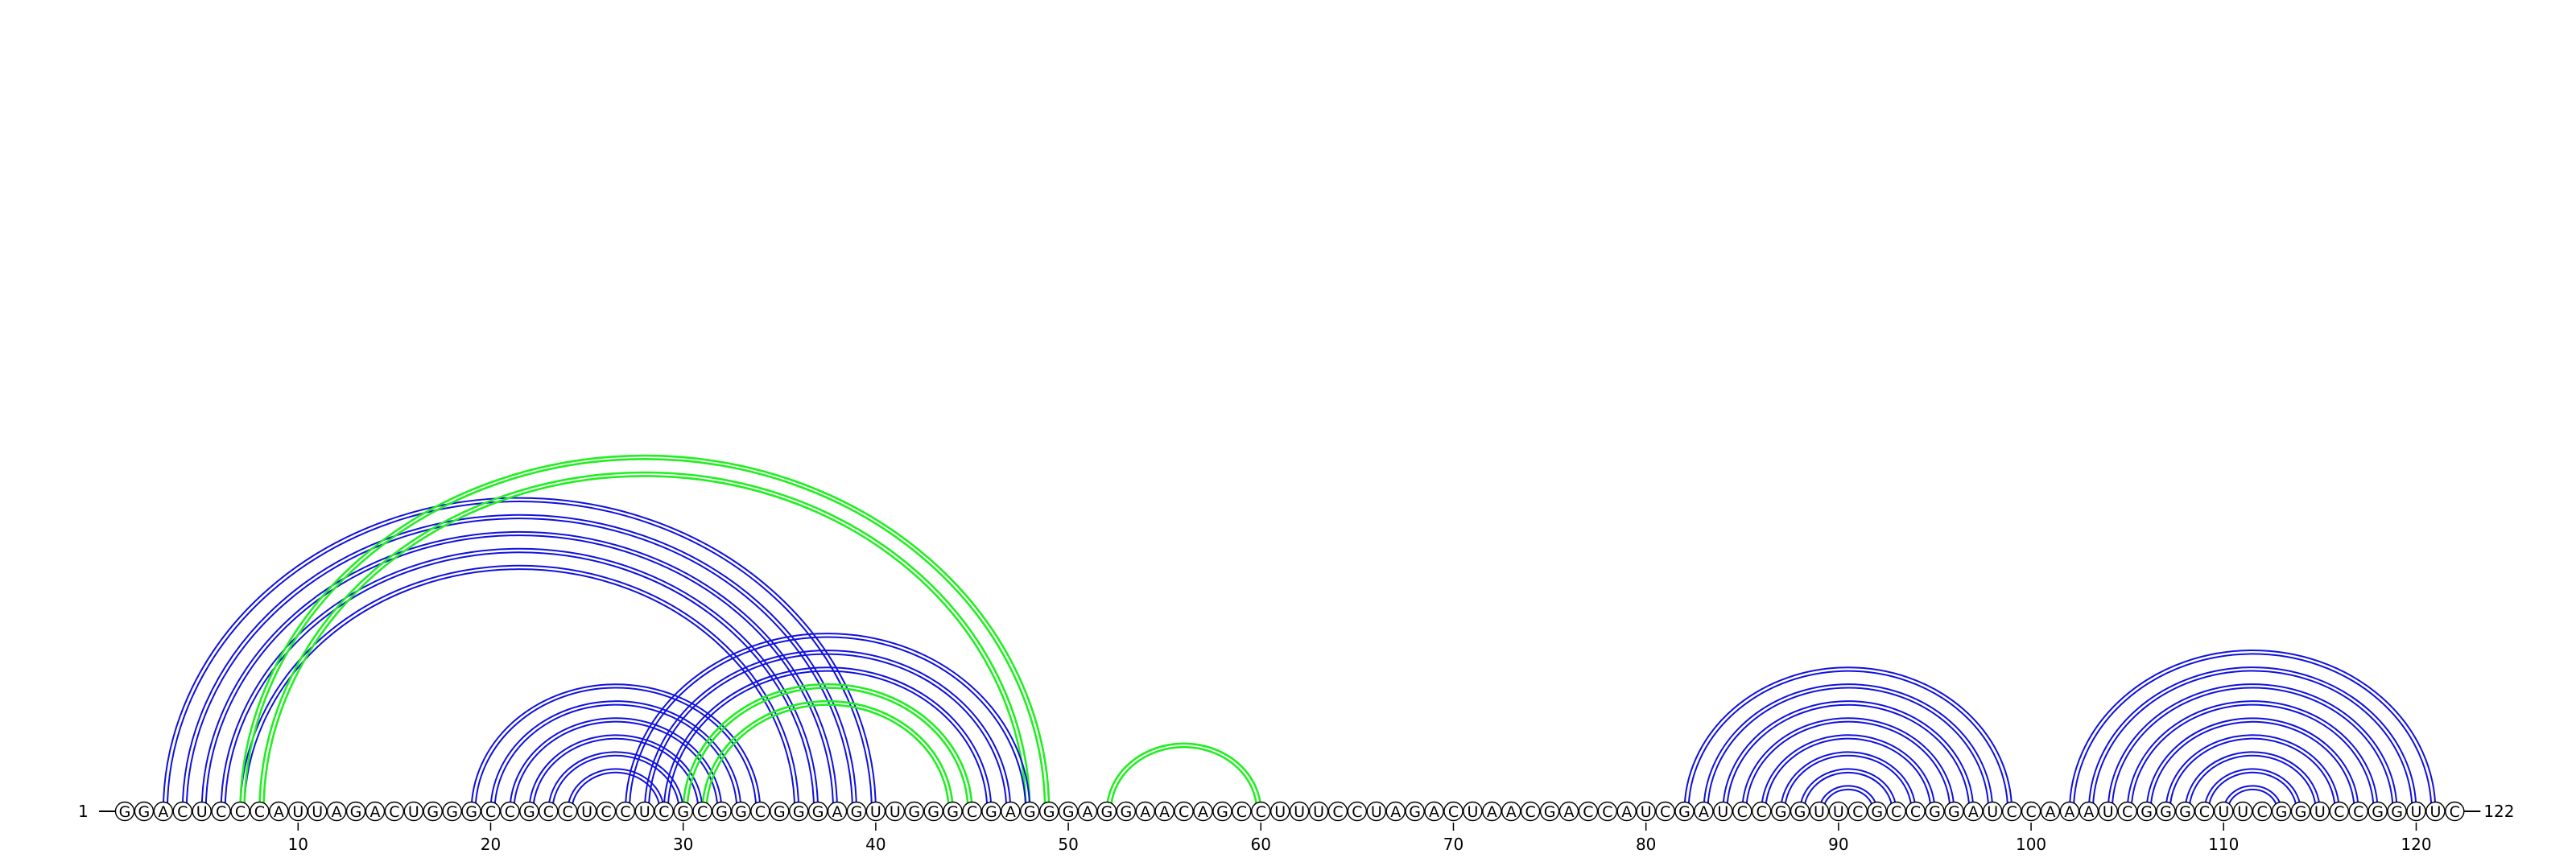 Image resolution: width=2576 pixels, height=858 pixels. I want to click on nucleotide-94: C, so click(1915, 812).